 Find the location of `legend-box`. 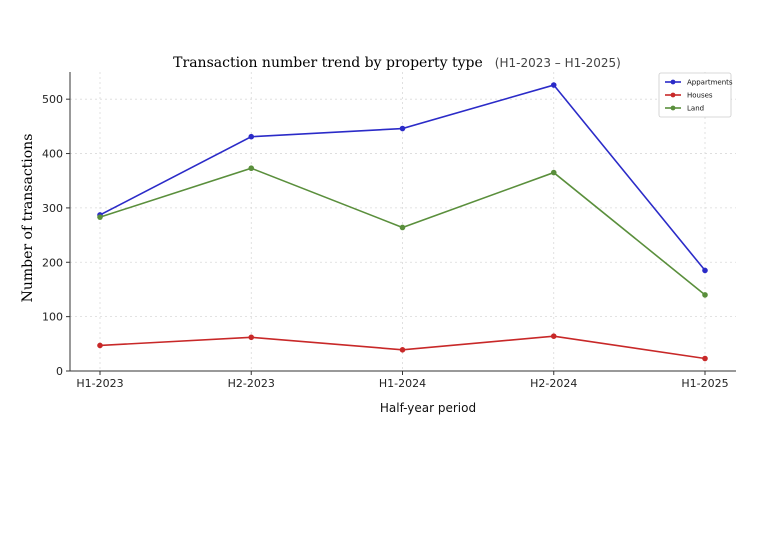

legend-box is located at coordinates (695, 95).